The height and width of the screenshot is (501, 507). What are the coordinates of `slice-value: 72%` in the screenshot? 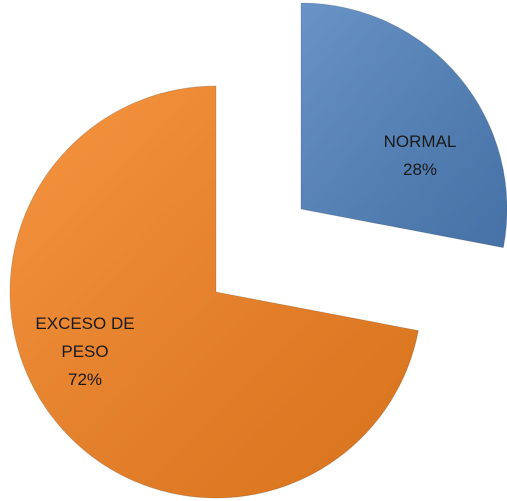 It's located at (85, 379).